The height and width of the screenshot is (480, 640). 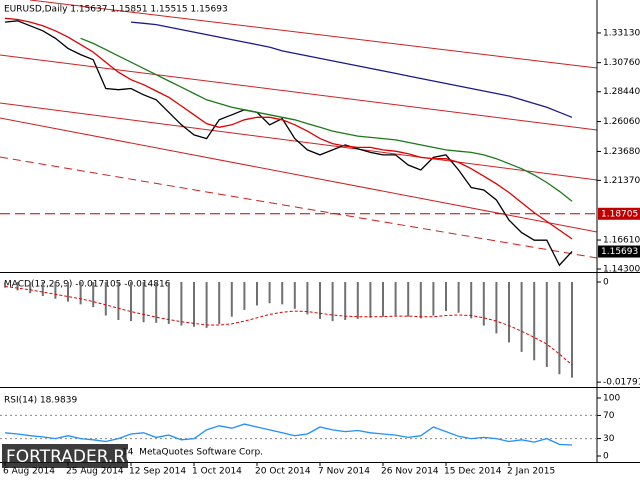 I want to click on y-tick-label: 1.30760, so click(x=621, y=63).